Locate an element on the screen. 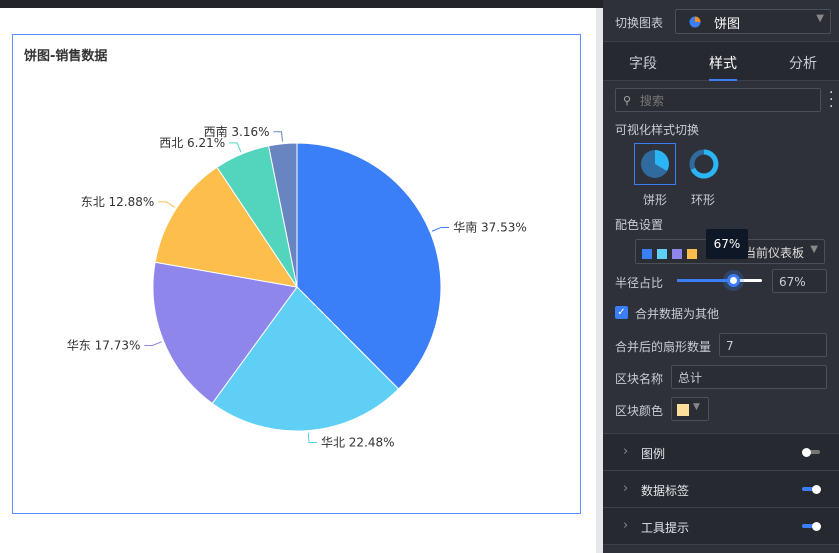 Image resolution: width=839 pixels, height=553 pixels. slider-tooltip: 67% is located at coordinates (727, 244).